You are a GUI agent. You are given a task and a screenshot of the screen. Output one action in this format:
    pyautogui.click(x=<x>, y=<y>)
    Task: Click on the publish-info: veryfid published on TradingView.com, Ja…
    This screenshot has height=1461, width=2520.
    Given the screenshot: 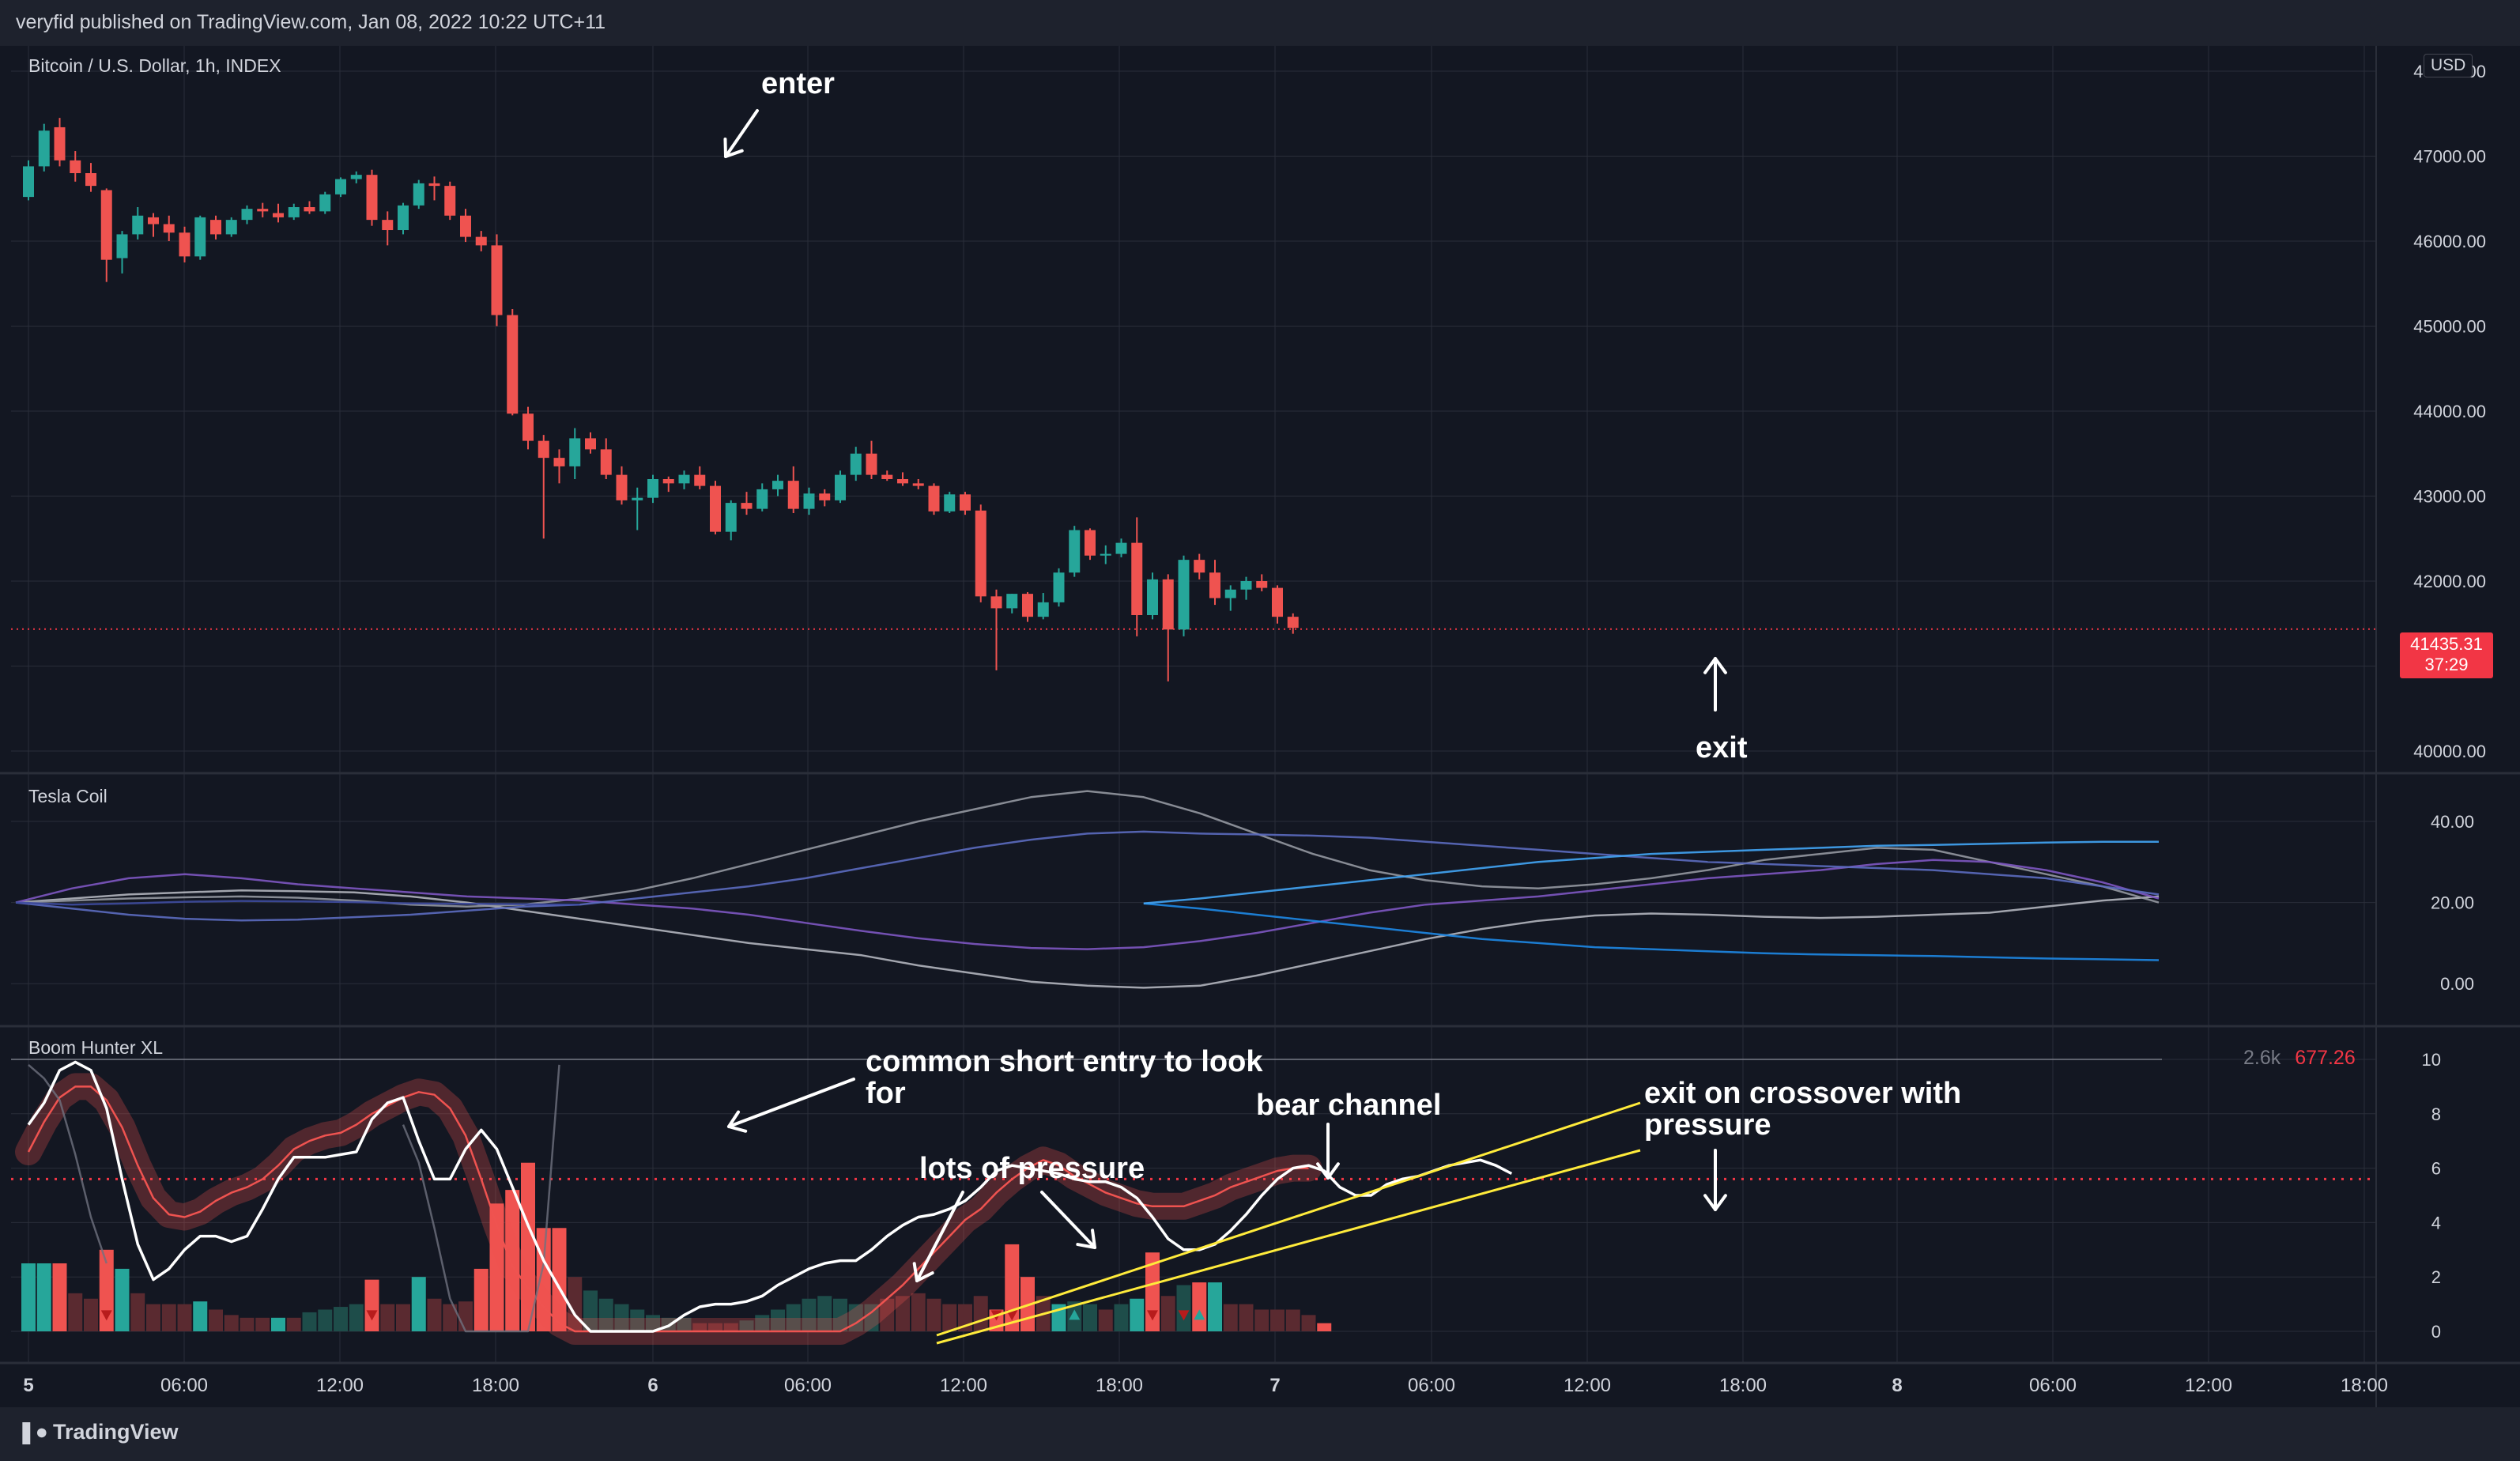 What is the action you would take?
    pyautogui.click(x=311, y=22)
    